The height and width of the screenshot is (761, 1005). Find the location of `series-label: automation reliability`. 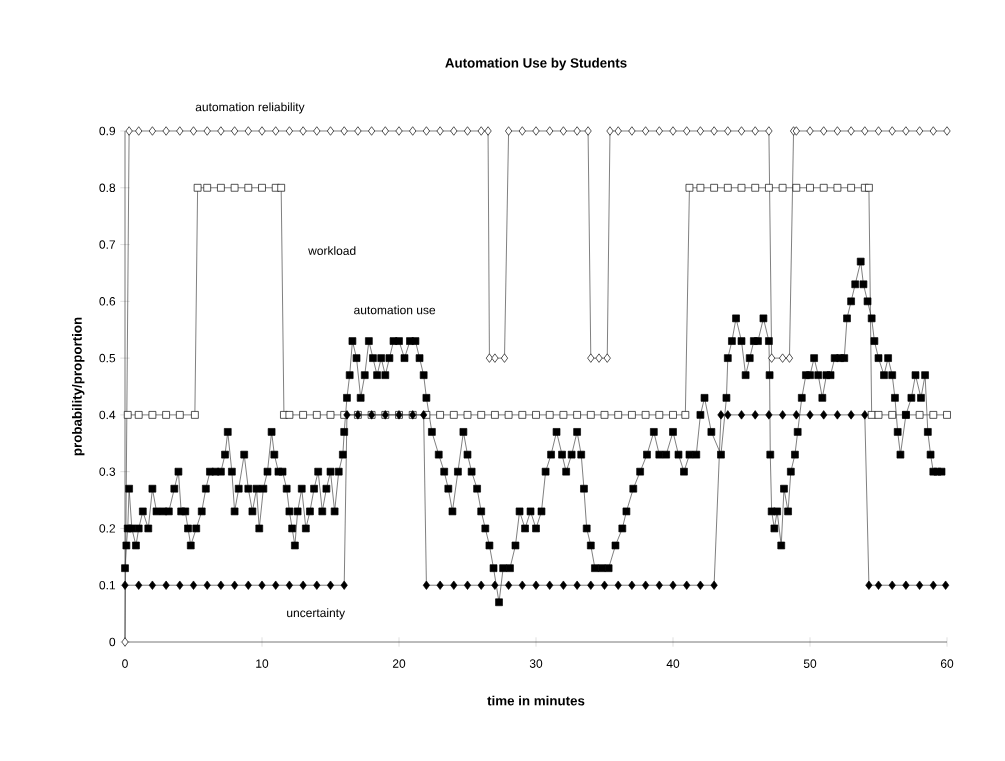

series-label: automation reliability is located at coordinates (250, 108).